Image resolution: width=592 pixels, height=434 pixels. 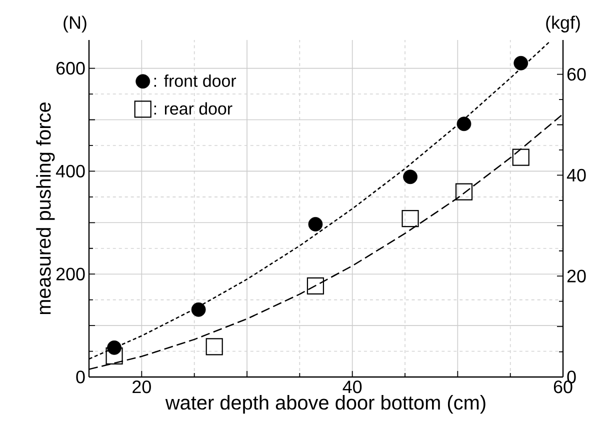 What do you see at coordinates (70, 171) in the screenshot?
I see `y-tick-label: 400` at bounding box center [70, 171].